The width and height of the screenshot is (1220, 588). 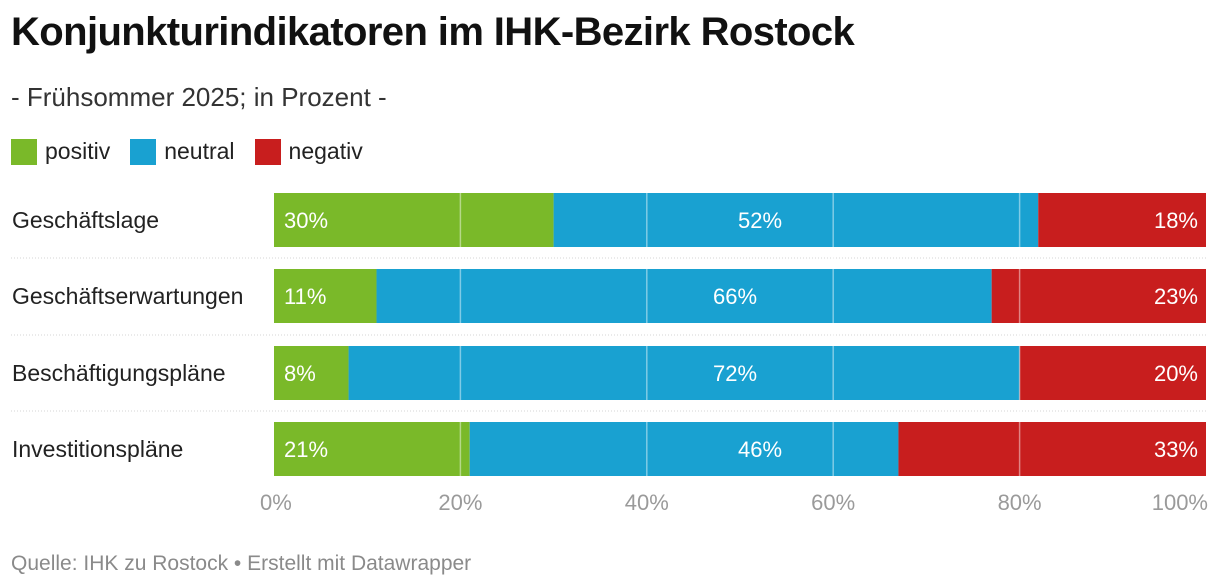 I want to click on legend-label-positiv: positiv, so click(x=78, y=151).